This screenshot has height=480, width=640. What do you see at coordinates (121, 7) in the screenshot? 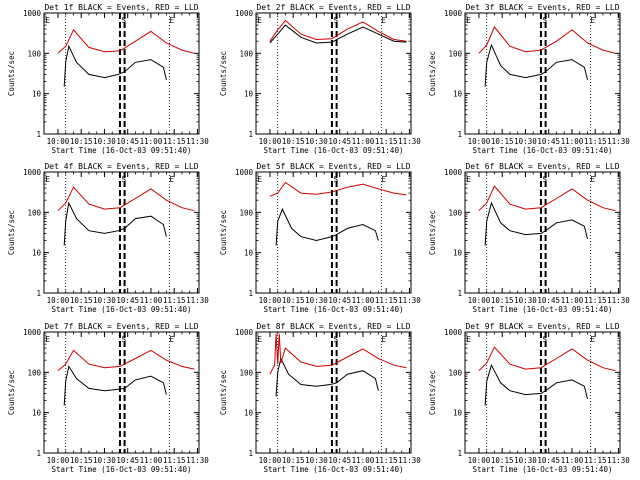
I see `chart-title: Det 1f BLACK = Events, RED = LLD` at bounding box center [121, 7].